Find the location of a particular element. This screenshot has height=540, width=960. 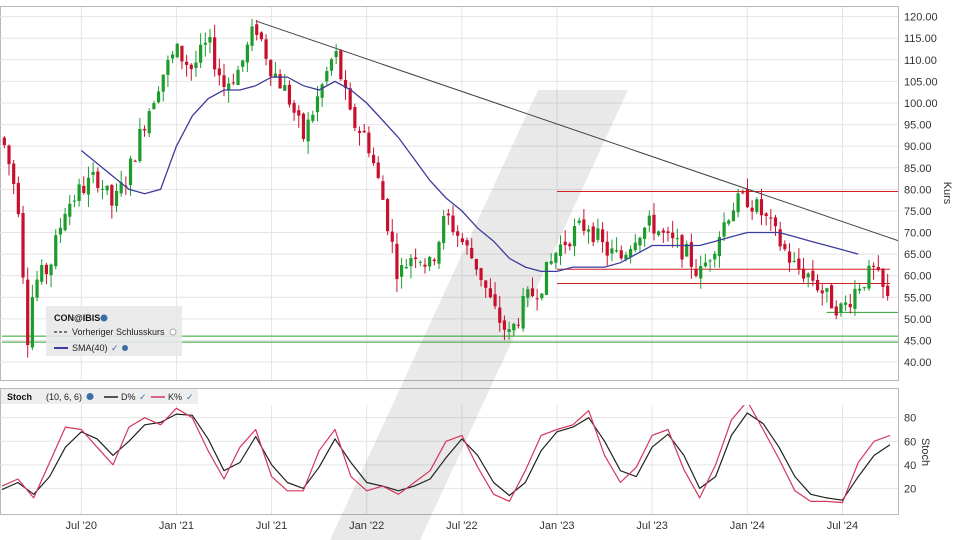

price-tick-label: 55.00 is located at coordinates (918, 298).